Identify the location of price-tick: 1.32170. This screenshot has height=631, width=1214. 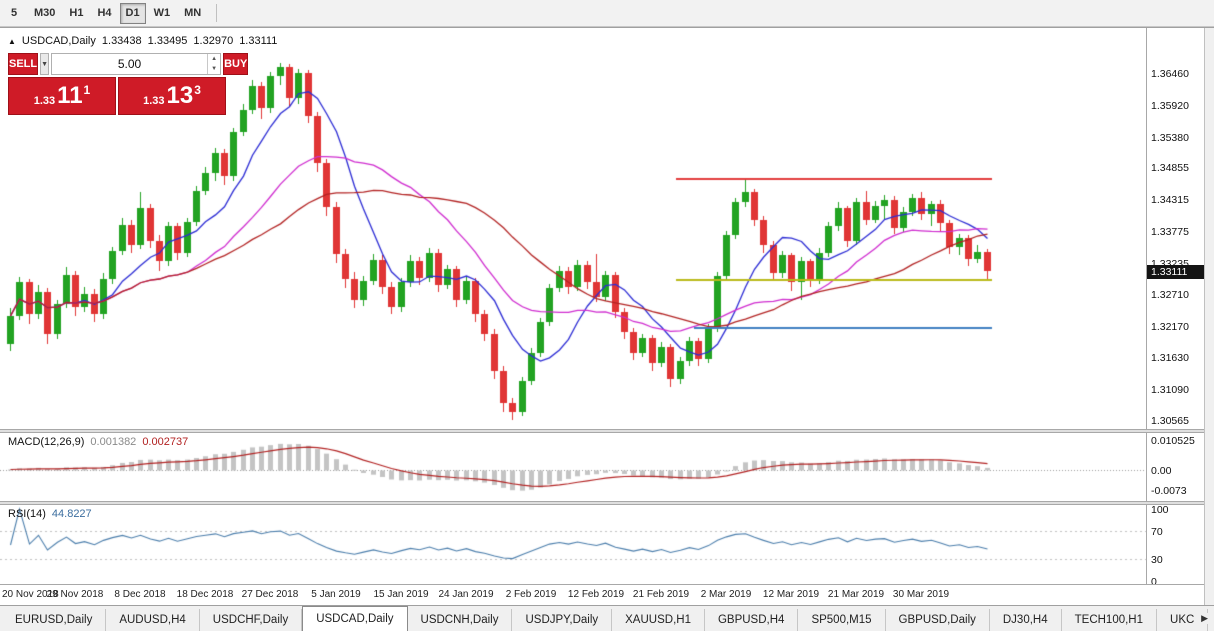
(1170, 326).